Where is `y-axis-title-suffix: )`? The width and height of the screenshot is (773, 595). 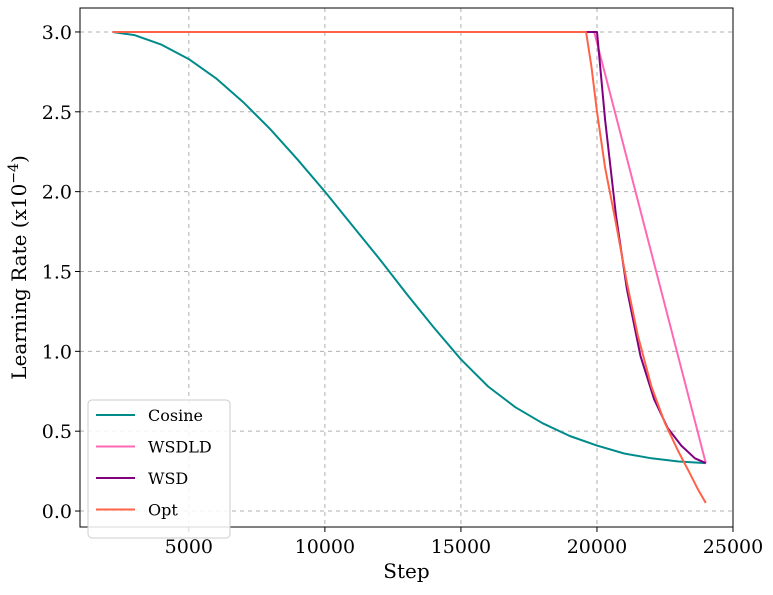 y-axis-title-suffix: ) is located at coordinates (19, 159).